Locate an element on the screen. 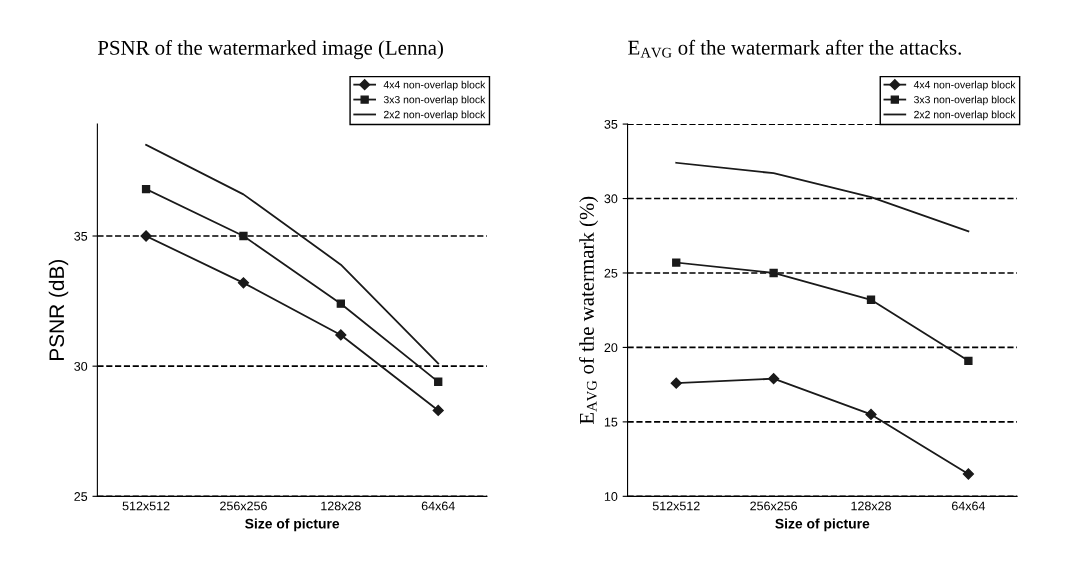  y-axis-title: PSNR (dB) is located at coordinates (58, 309).